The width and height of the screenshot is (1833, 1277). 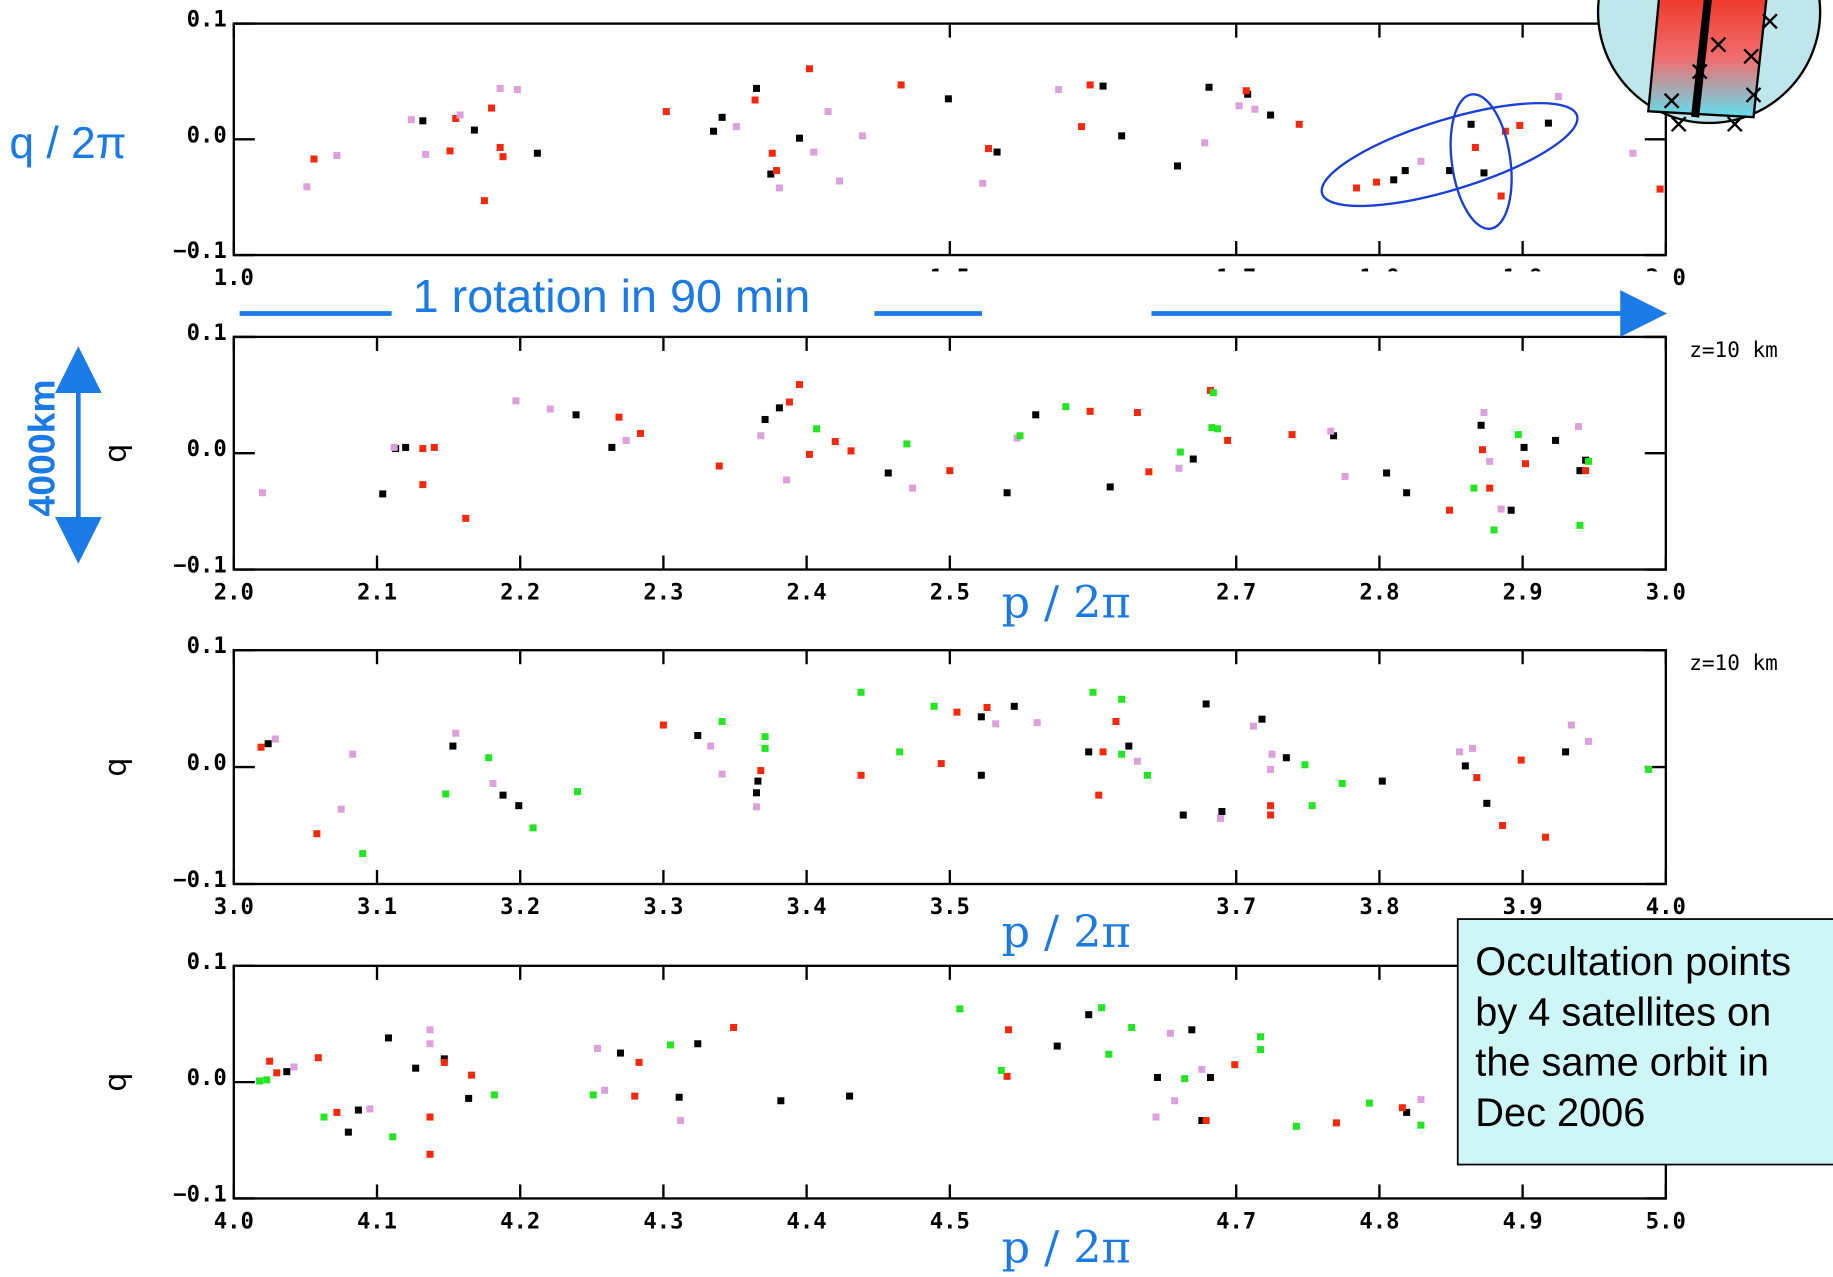 I want to click on x-tick-label: 3.1, so click(x=377, y=907).